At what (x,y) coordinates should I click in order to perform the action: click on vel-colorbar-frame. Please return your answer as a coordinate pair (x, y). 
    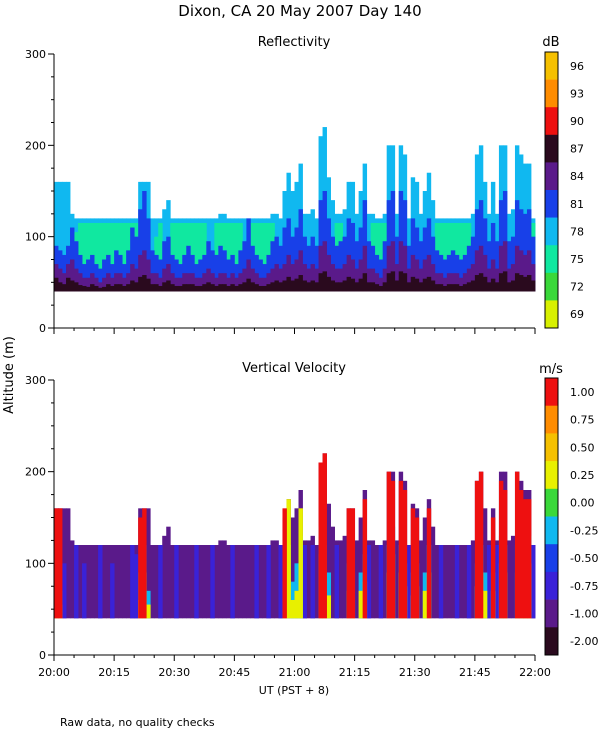
    Looking at the image, I should click on (551, 516).